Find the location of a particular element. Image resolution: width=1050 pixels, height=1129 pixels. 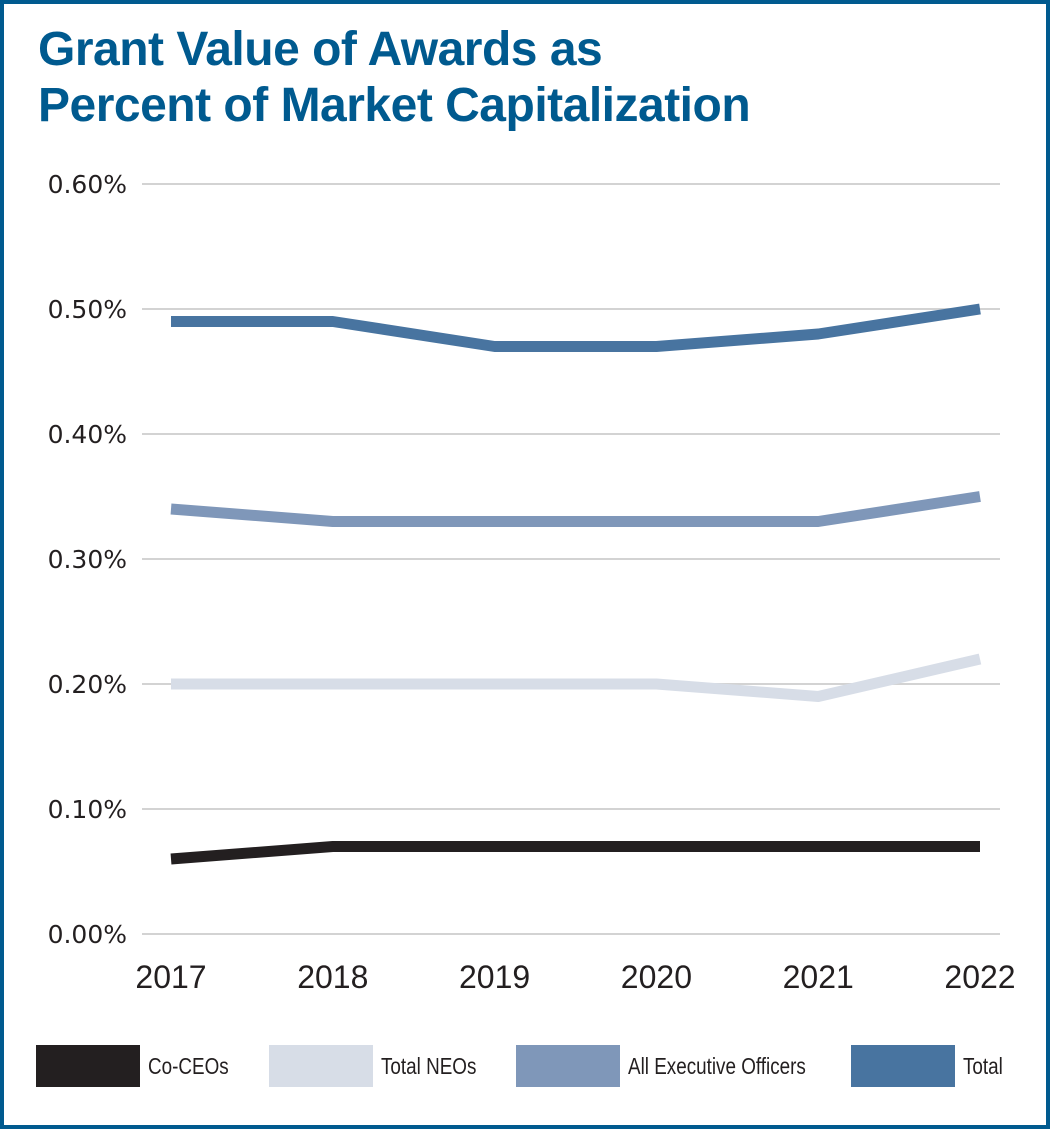

x-tick-label: 2018 is located at coordinates (332, 977).